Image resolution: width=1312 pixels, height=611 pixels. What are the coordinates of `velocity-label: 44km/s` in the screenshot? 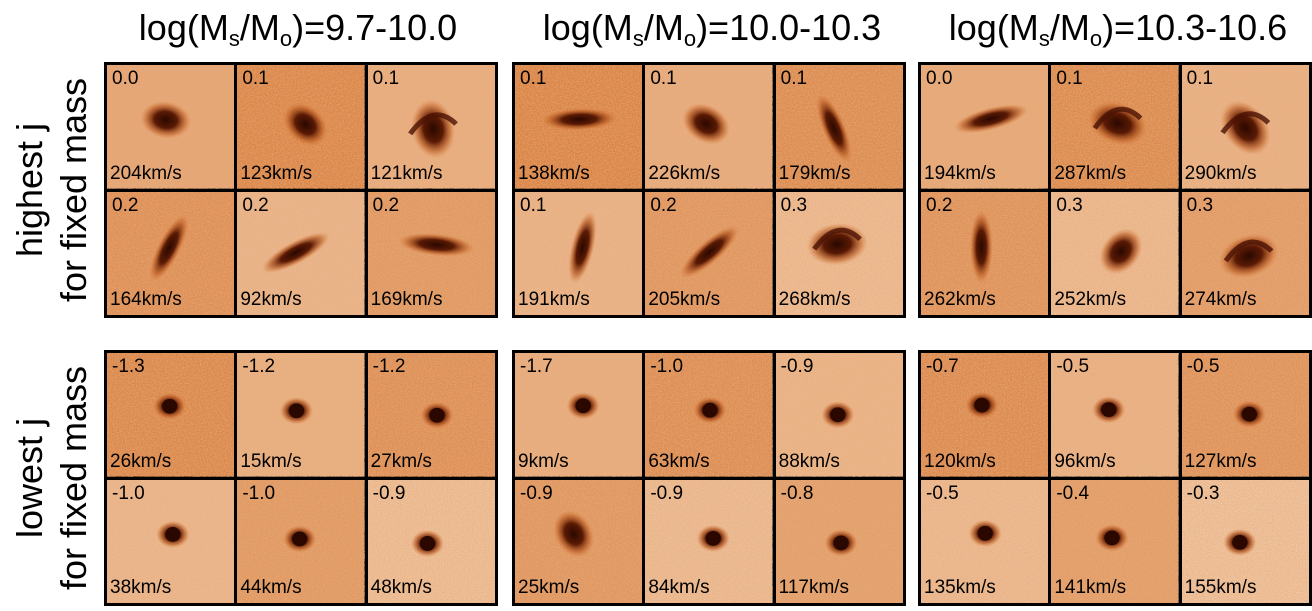 It's located at (271, 587).